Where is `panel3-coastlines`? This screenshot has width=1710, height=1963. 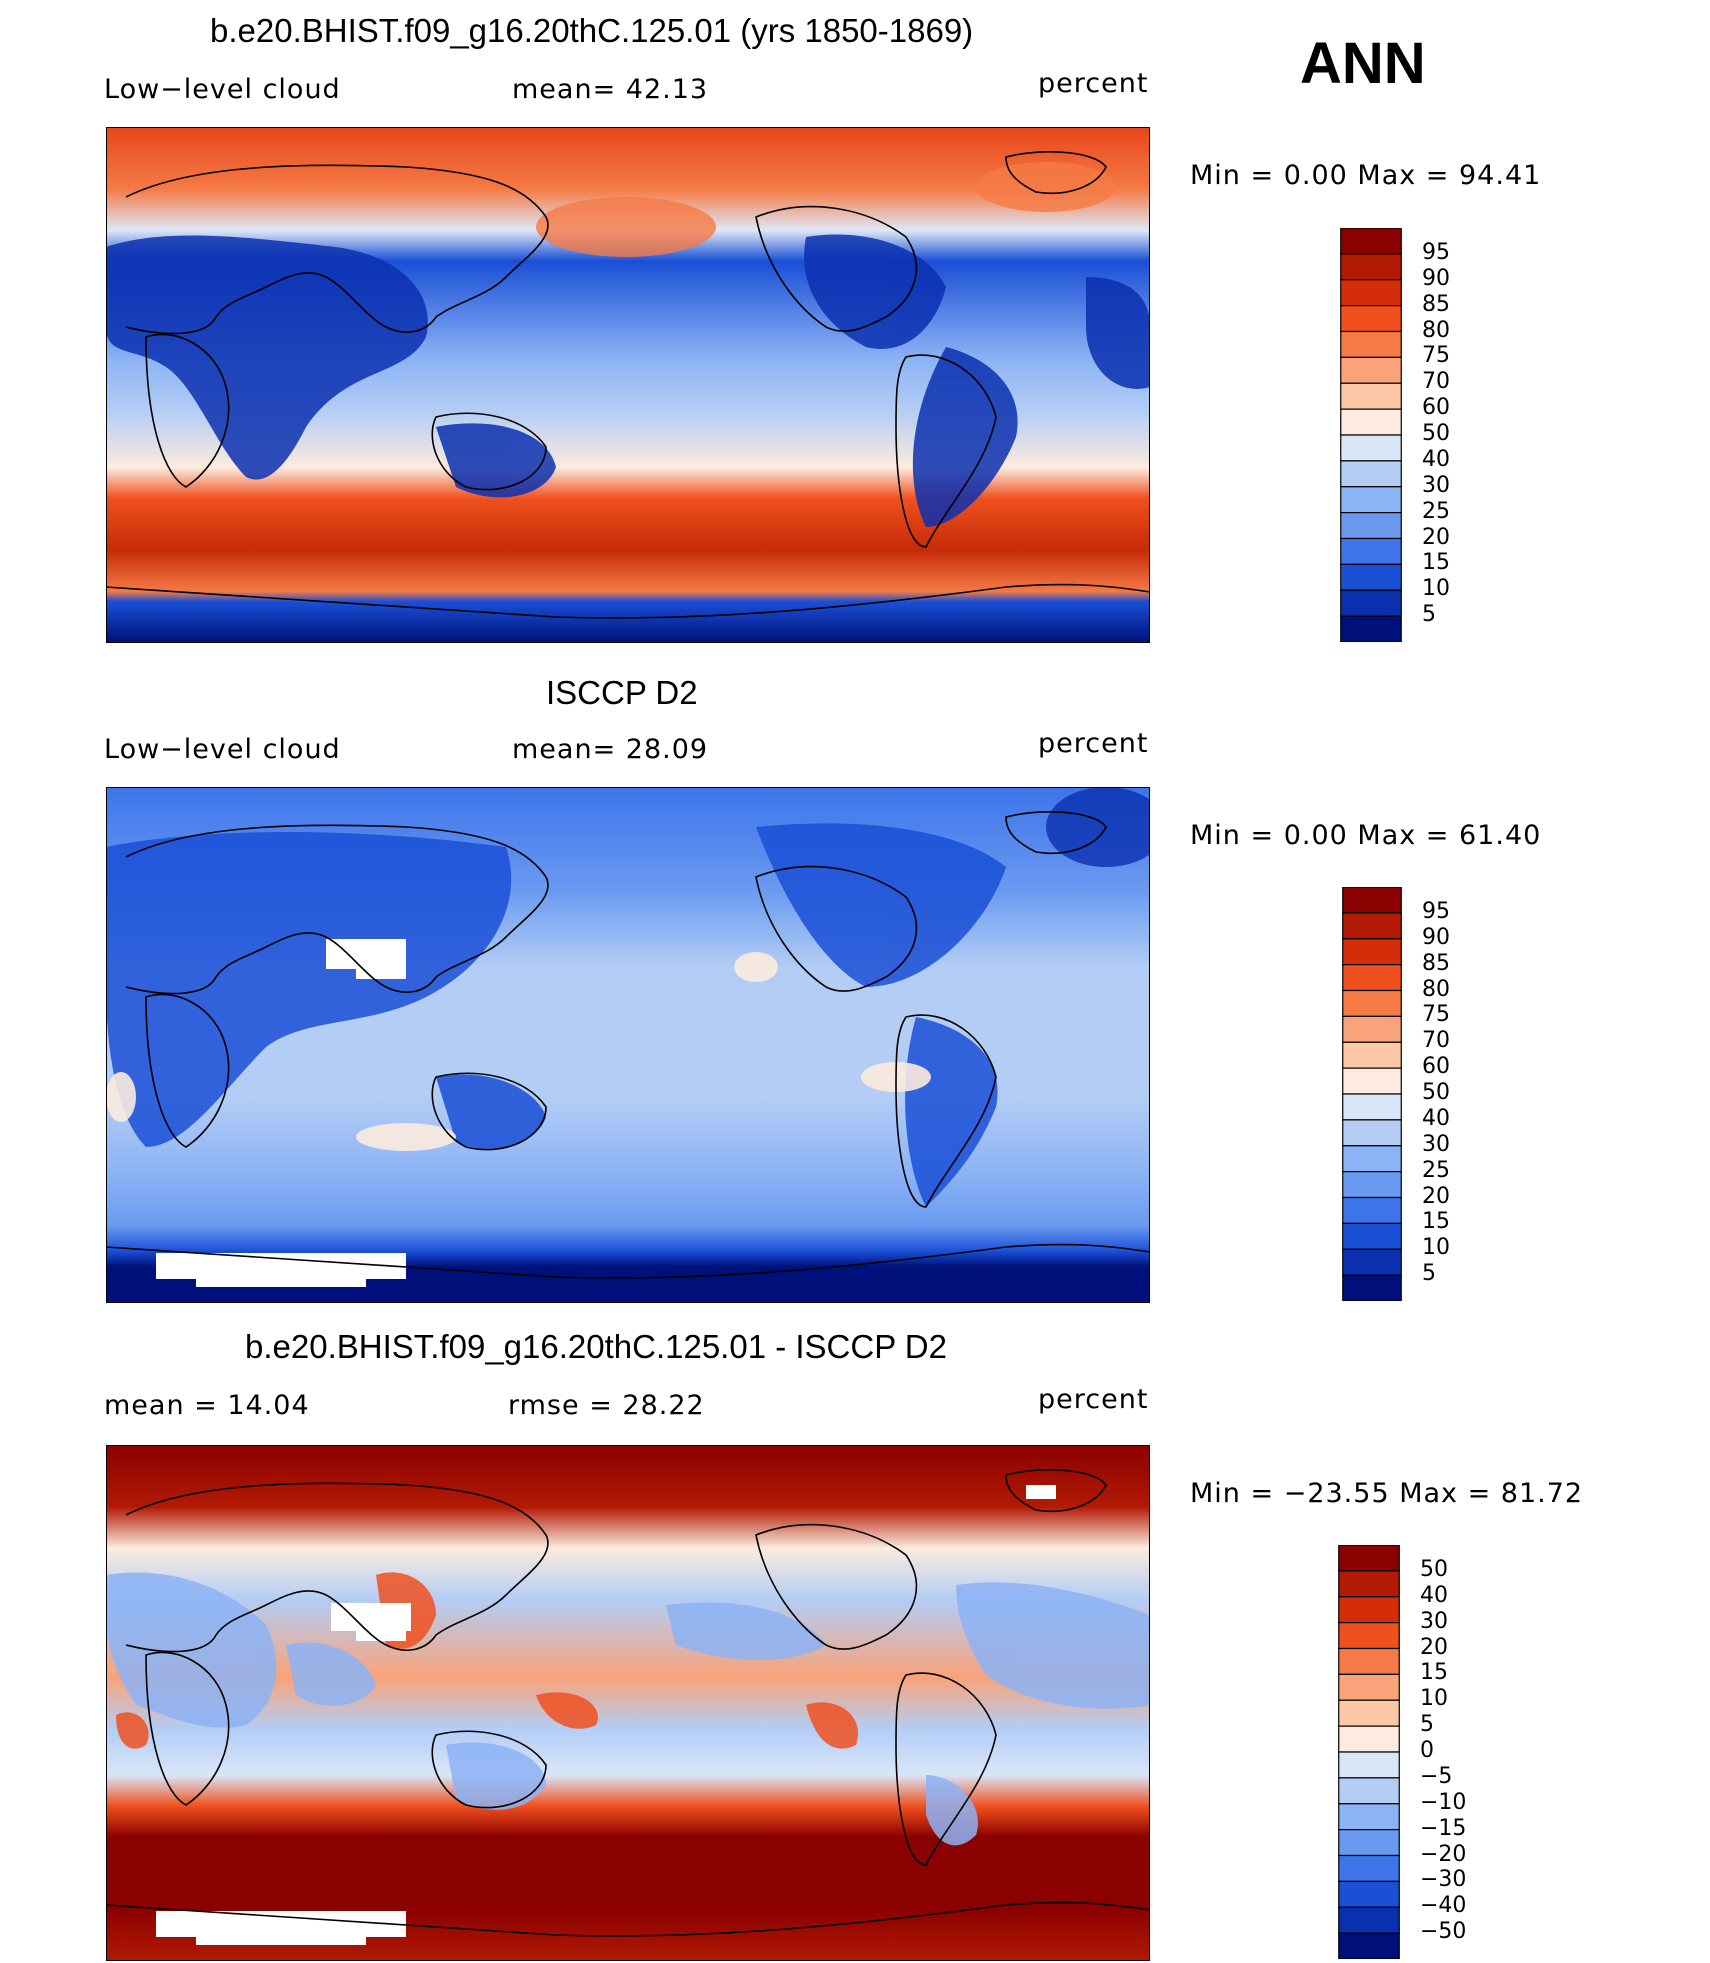 panel3-coastlines is located at coordinates (628, 1703).